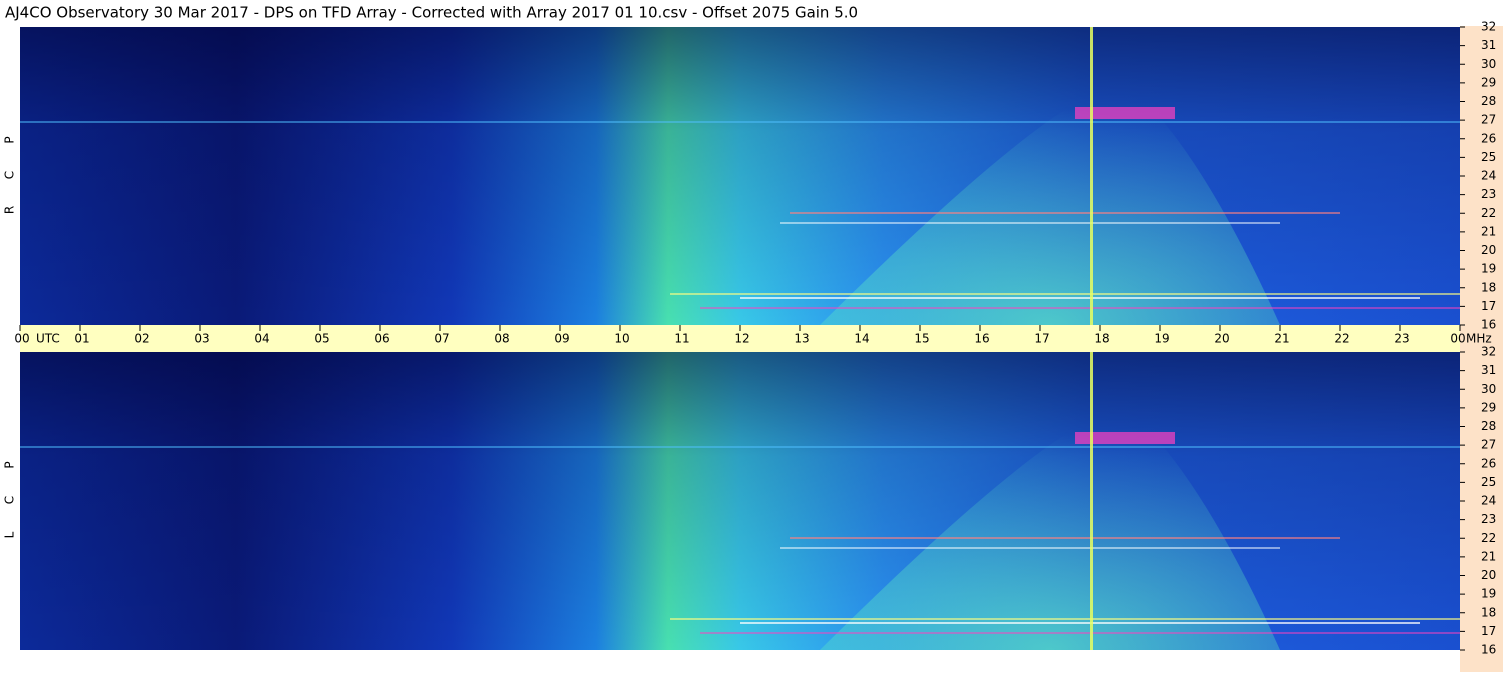 The height and width of the screenshot is (676, 1503). I want to click on time-label: 12, so click(741, 339).